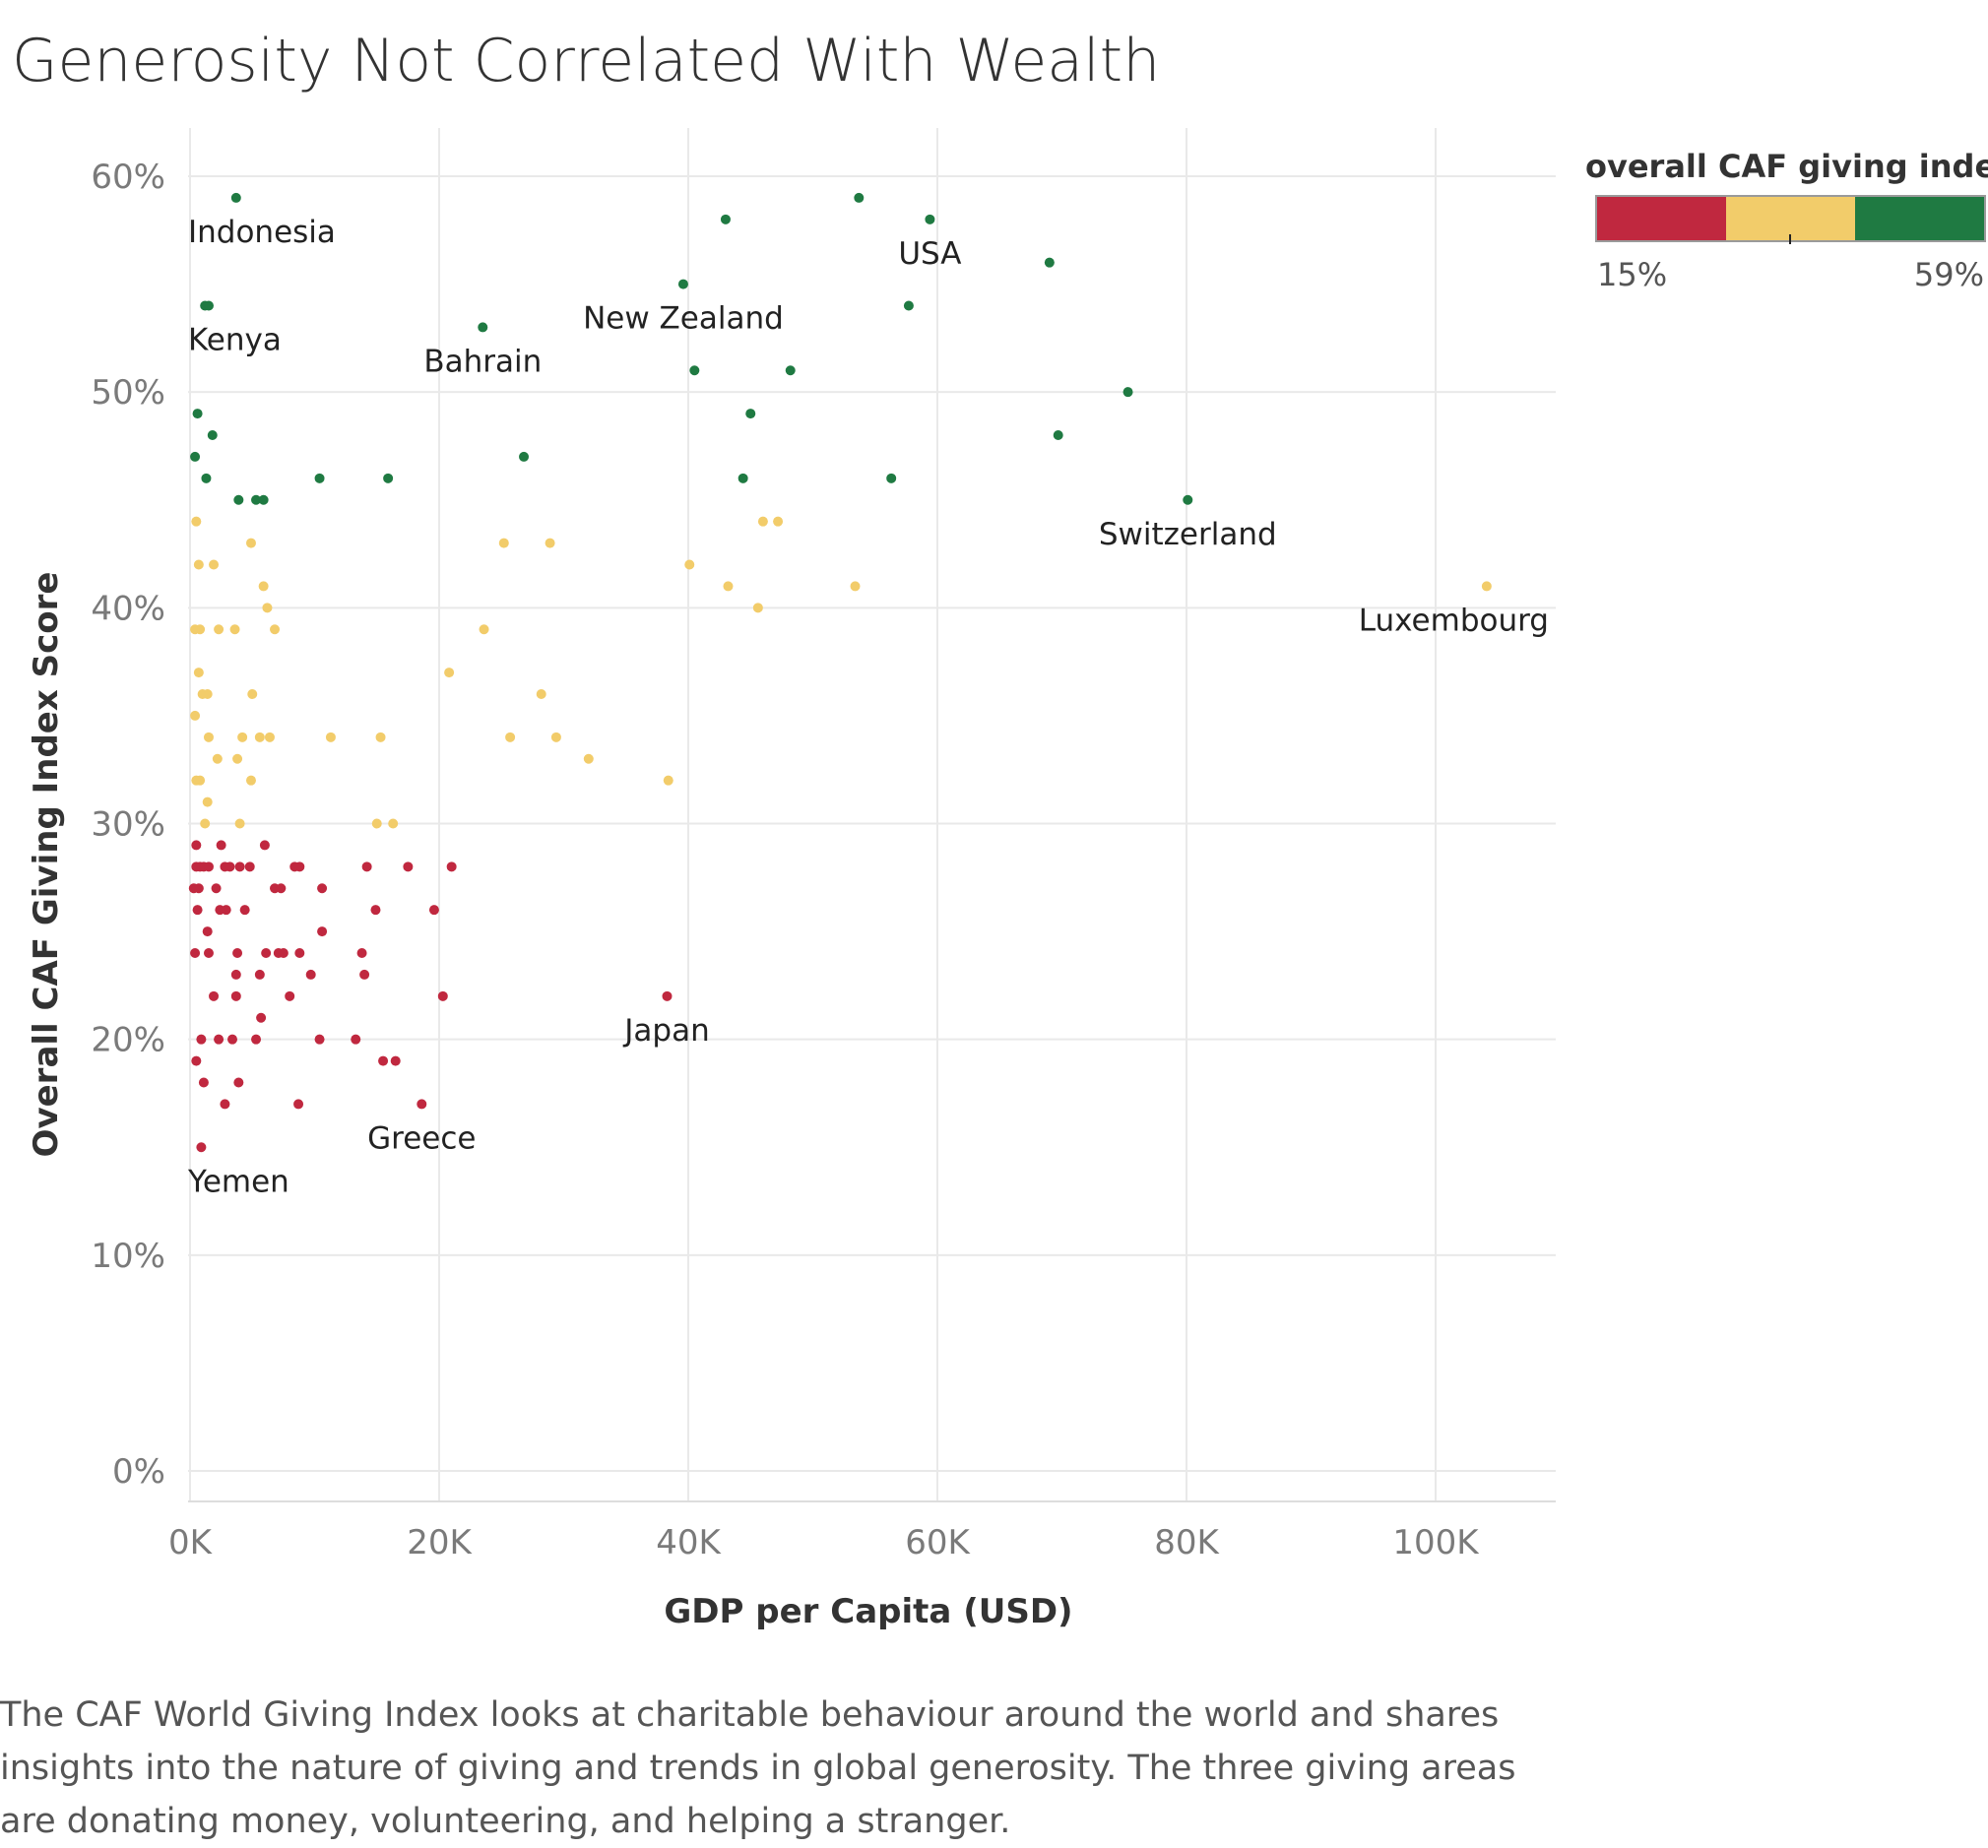  What do you see at coordinates (1786, 166) in the screenshot?
I see `legend-title: overall CAF giving inde..` at bounding box center [1786, 166].